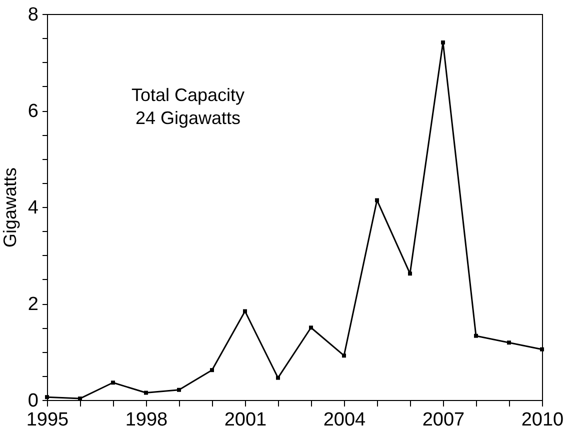 The height and width of the screenshot is (441, 574). Describe the element at coordinates (33, 111) in the screenshot. I see `y-tick-label: 6` at that location.